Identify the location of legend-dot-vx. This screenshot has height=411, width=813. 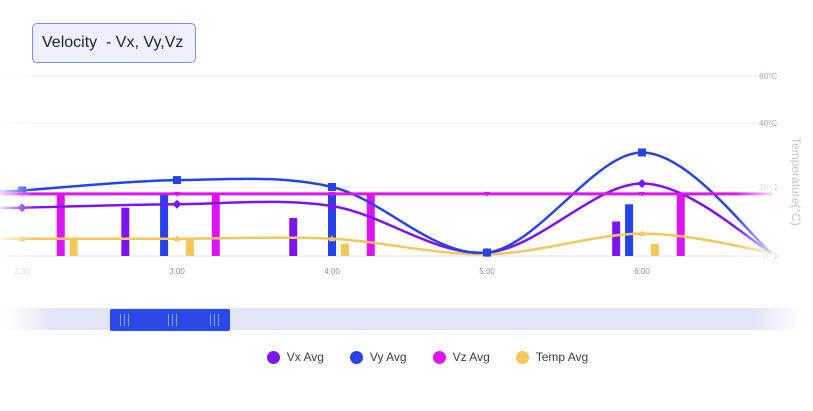
(273, 357).